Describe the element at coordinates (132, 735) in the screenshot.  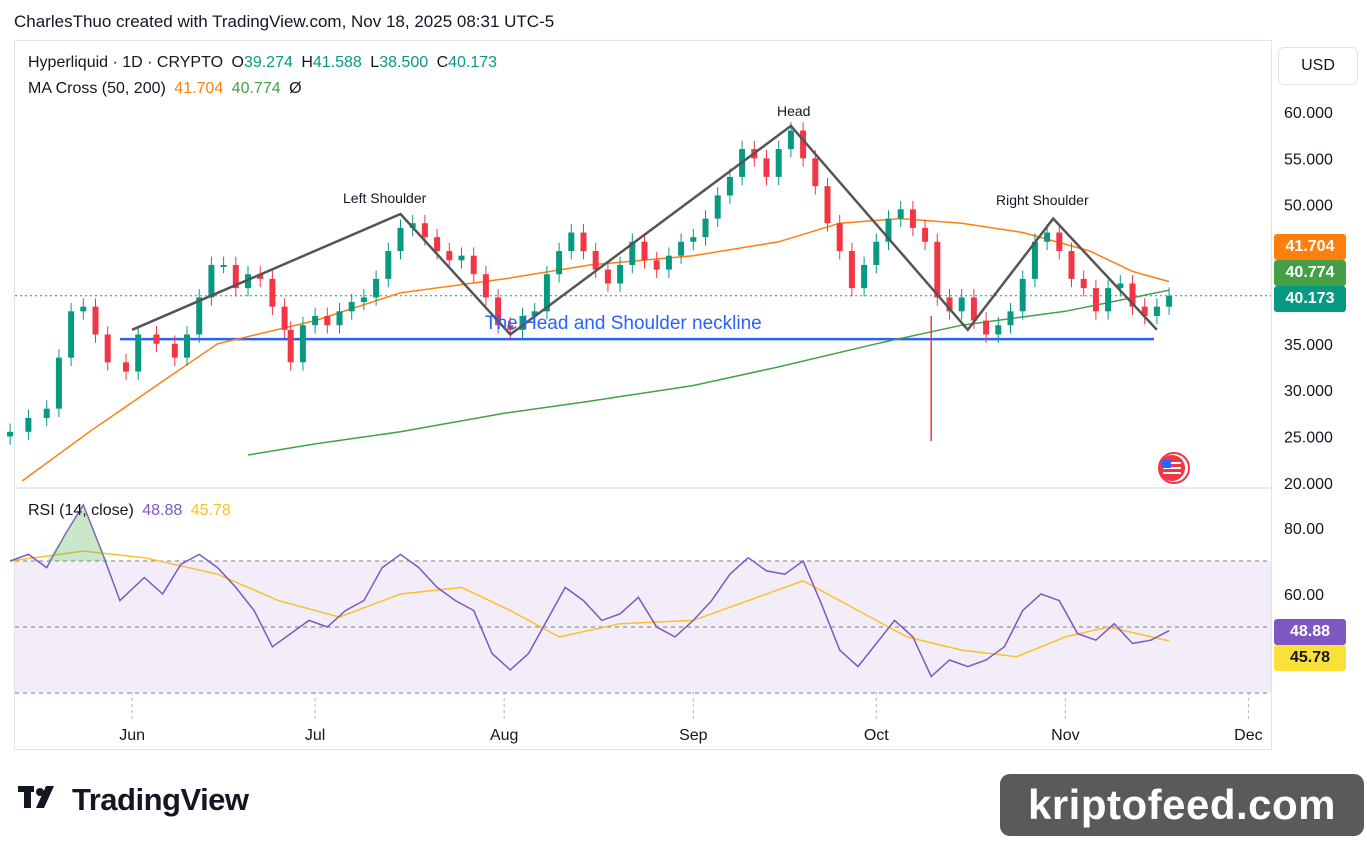
I see `time-axis-tick: Jun` at that location.